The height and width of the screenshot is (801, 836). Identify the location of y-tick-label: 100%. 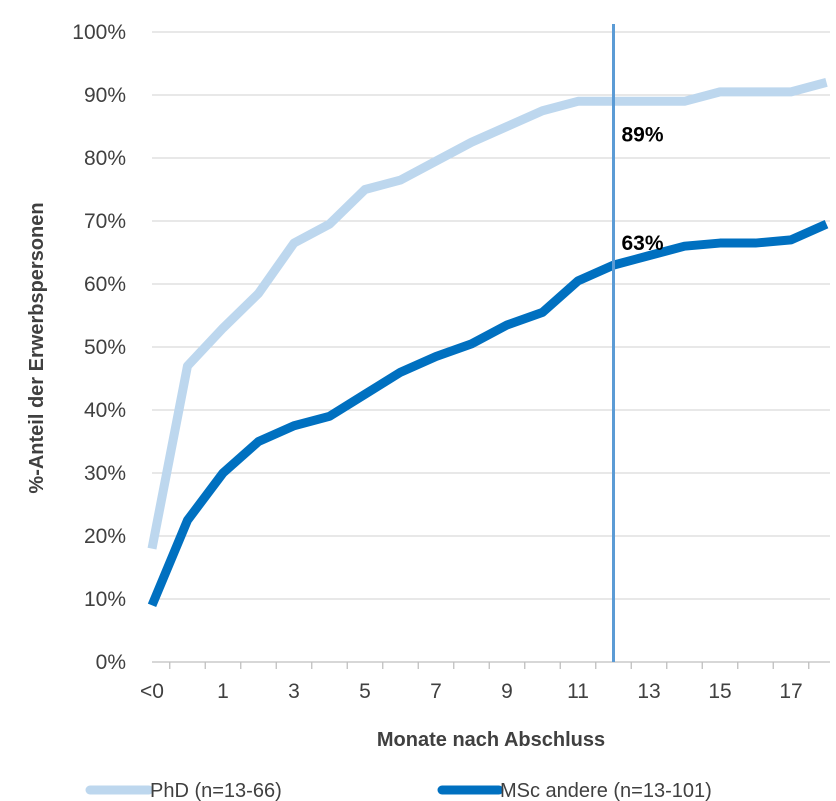
(99, 32).